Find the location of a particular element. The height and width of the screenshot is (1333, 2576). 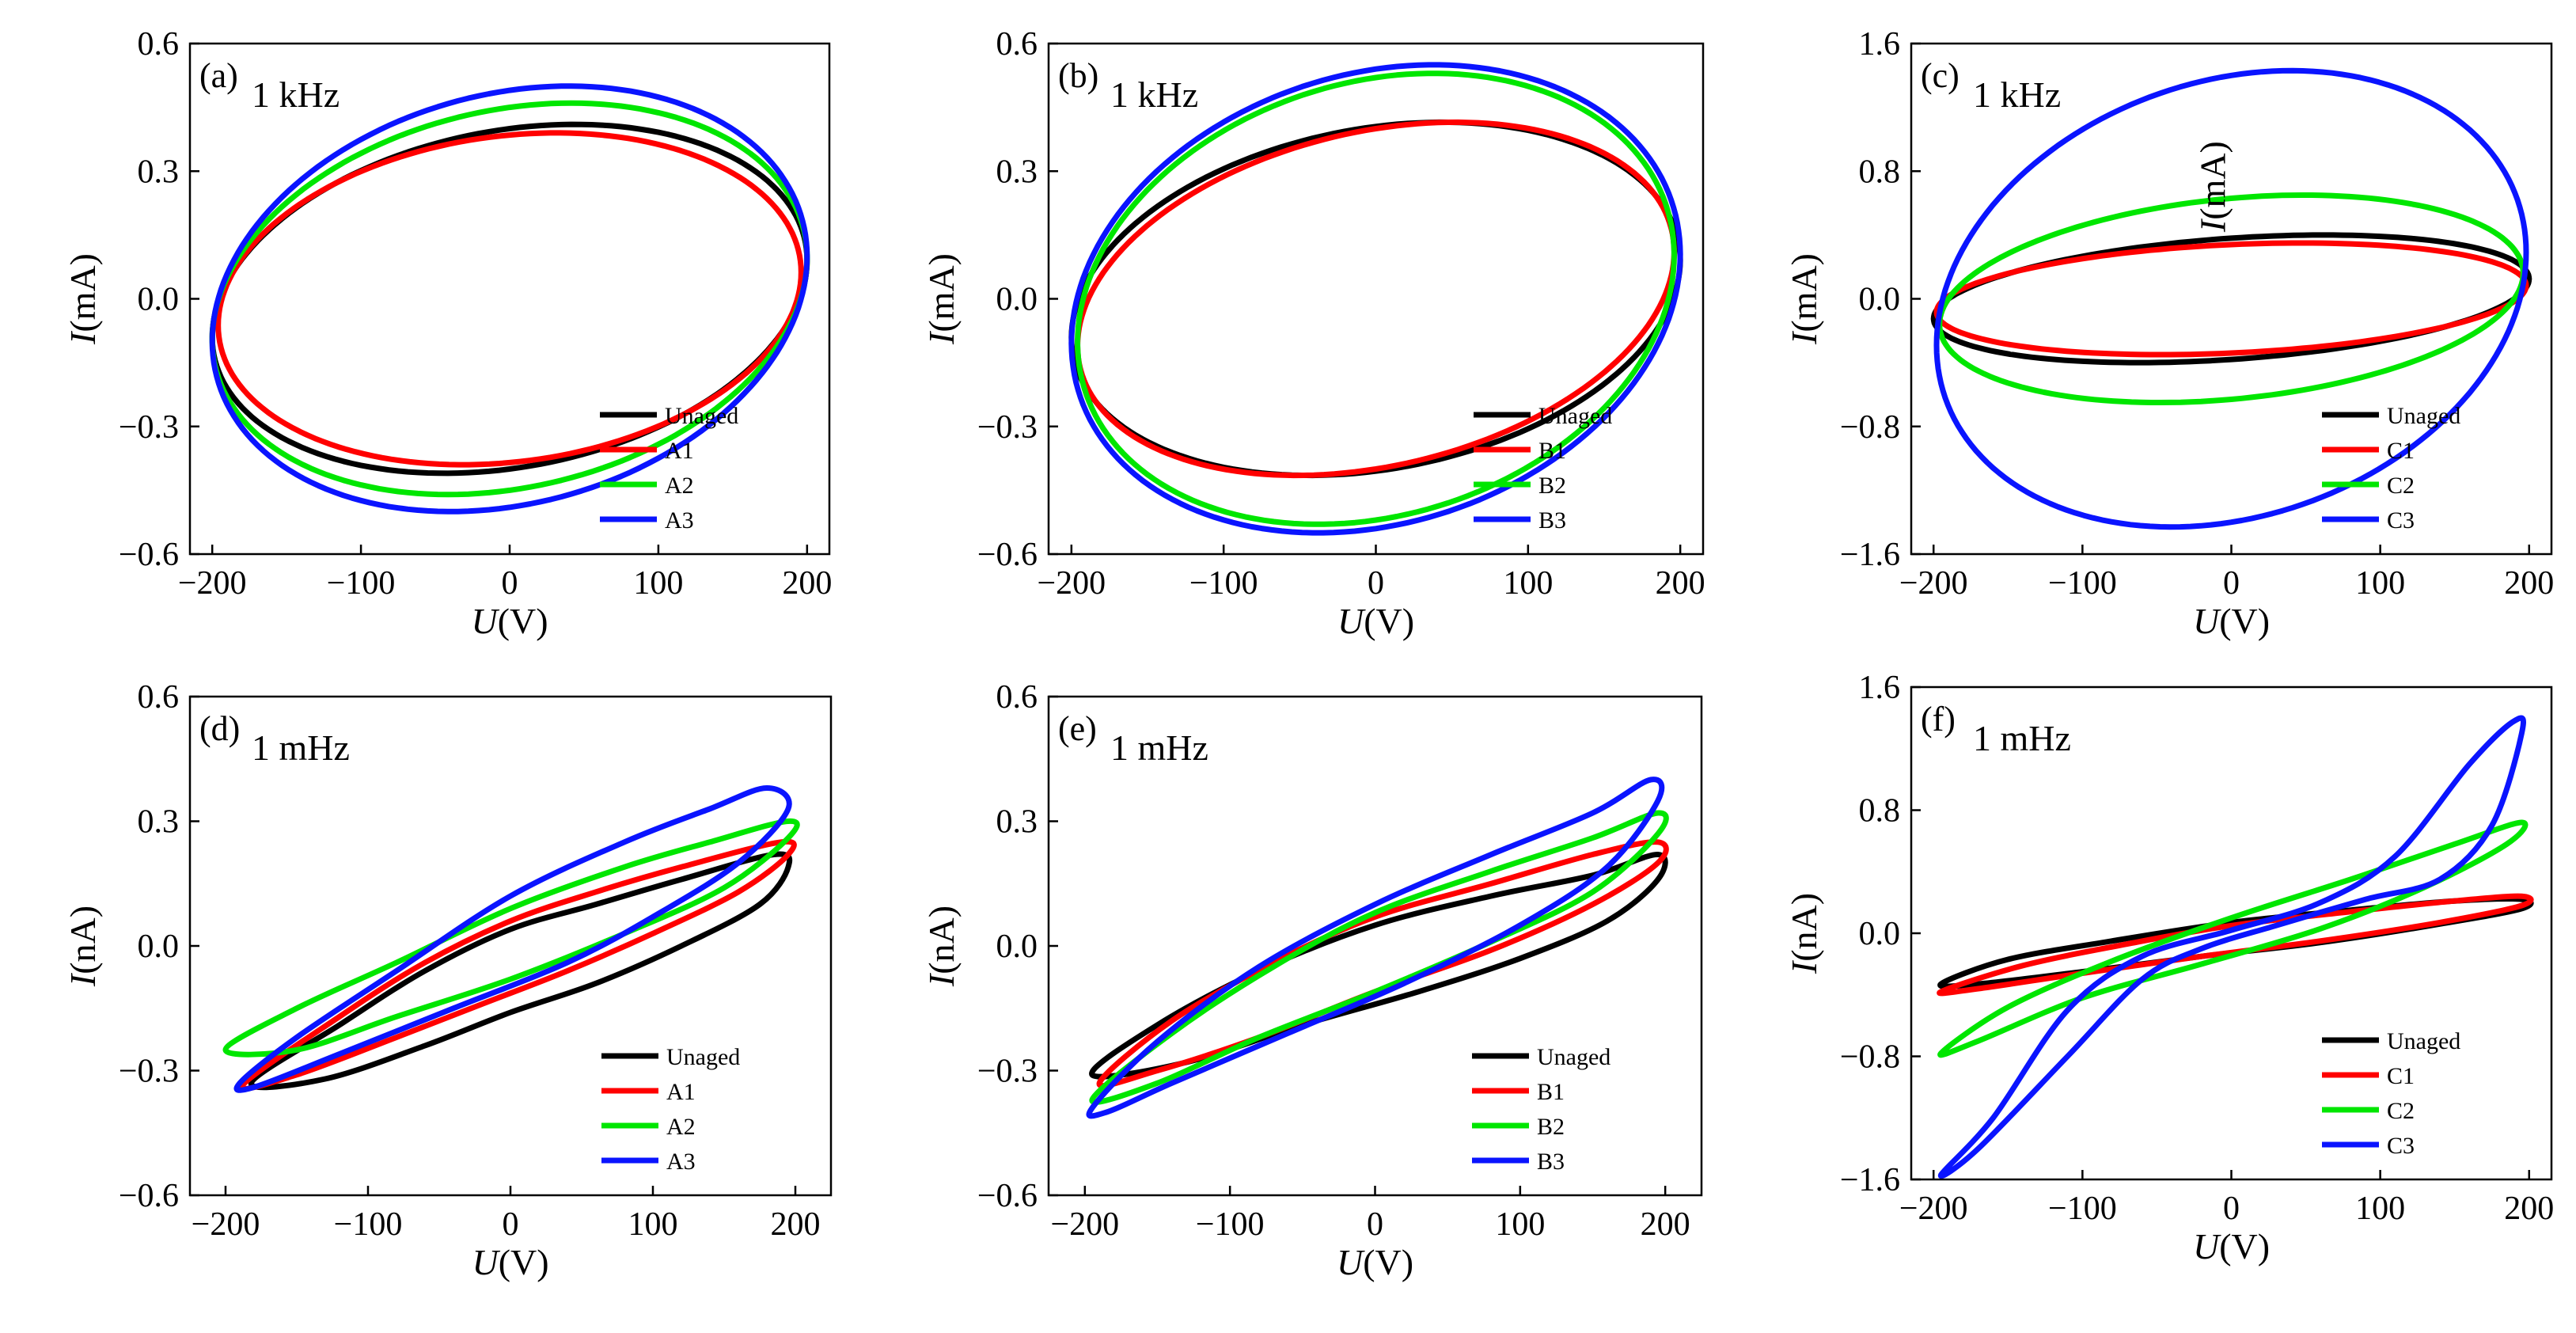

series-c1 is located at coordinates (2231, 299).